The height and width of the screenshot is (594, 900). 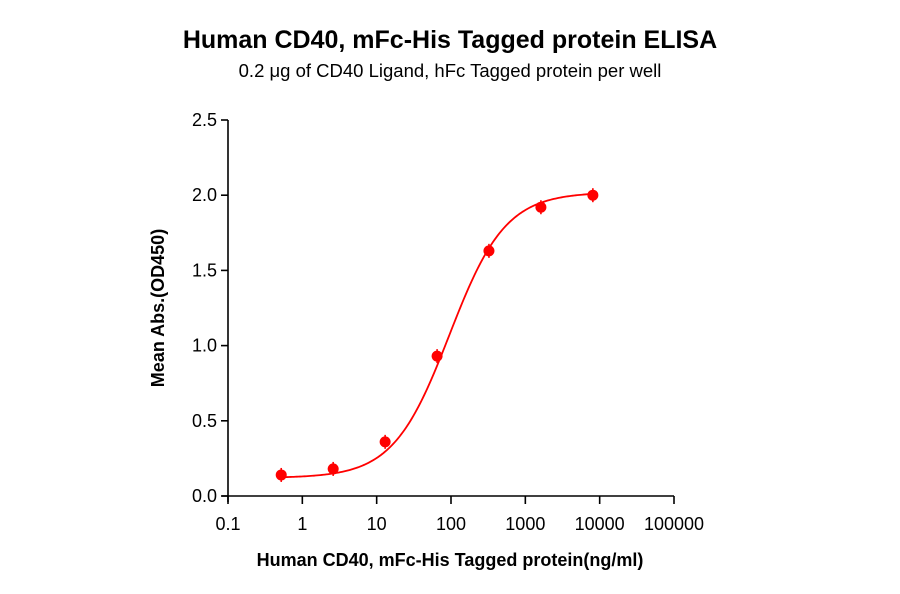 What do you see at coordinates (204, 421) in the screenshot?
I see `y-tick-label: 0.5` at bounding box center [204, 421].